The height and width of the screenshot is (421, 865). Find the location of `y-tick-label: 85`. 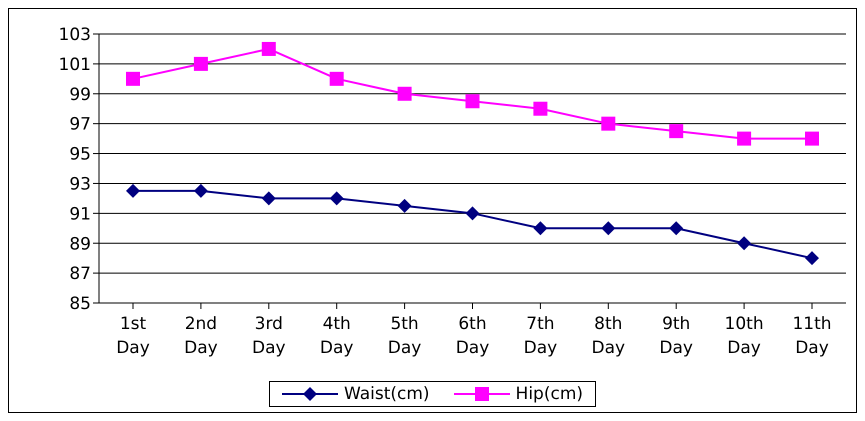

y-tick-label: 85 is located at coordinates (80, 304).